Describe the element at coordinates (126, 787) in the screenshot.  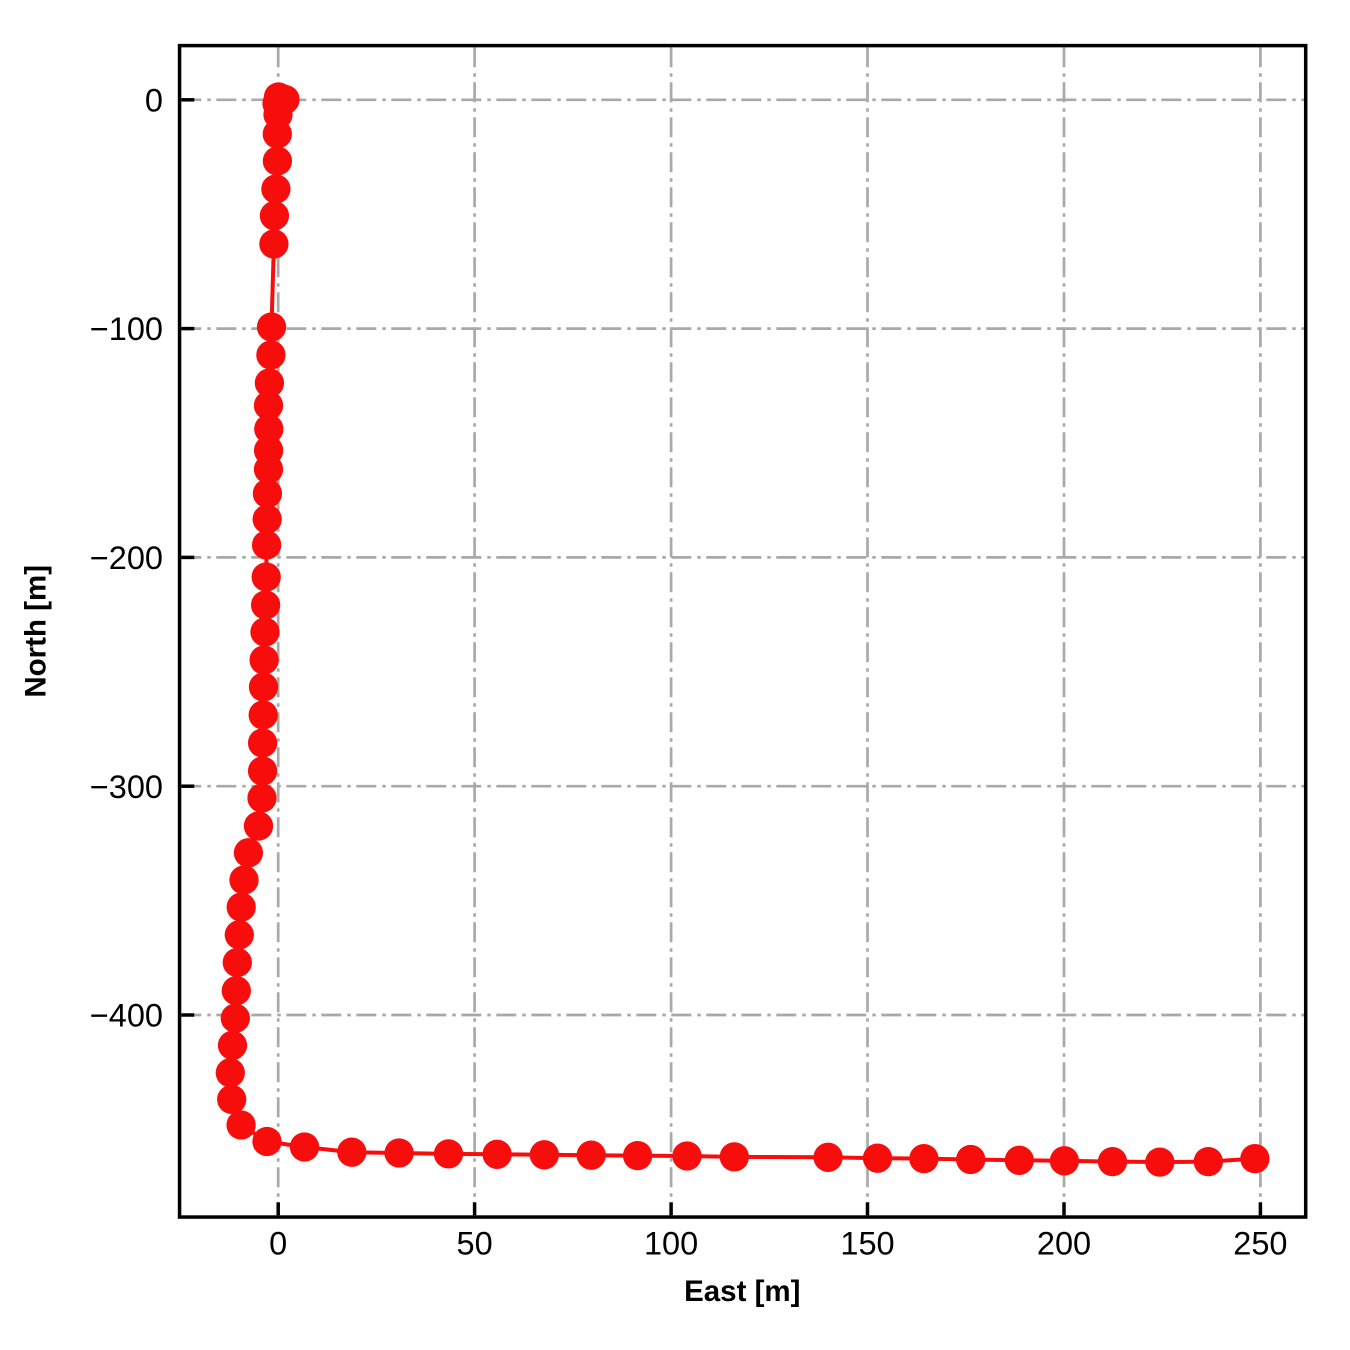
I see `svg-text: −300` at that location.